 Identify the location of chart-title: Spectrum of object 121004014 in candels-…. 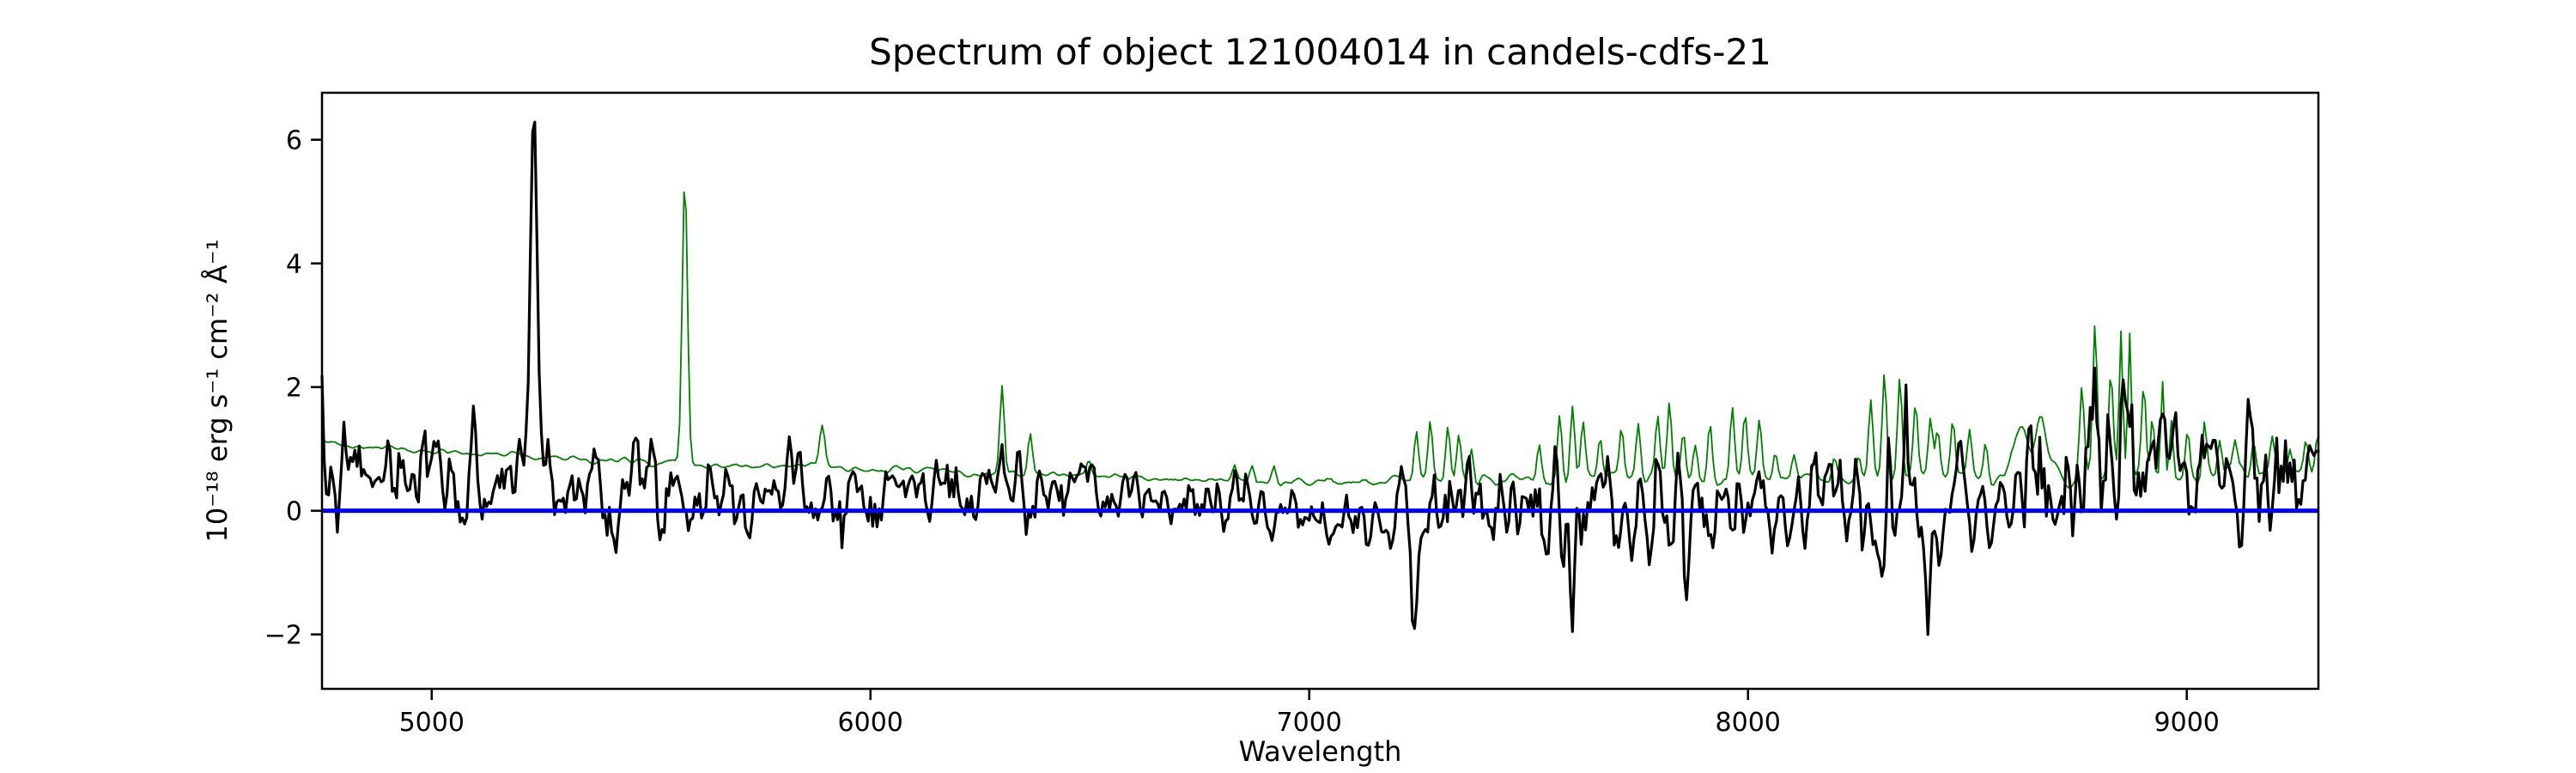
(1320, 52).